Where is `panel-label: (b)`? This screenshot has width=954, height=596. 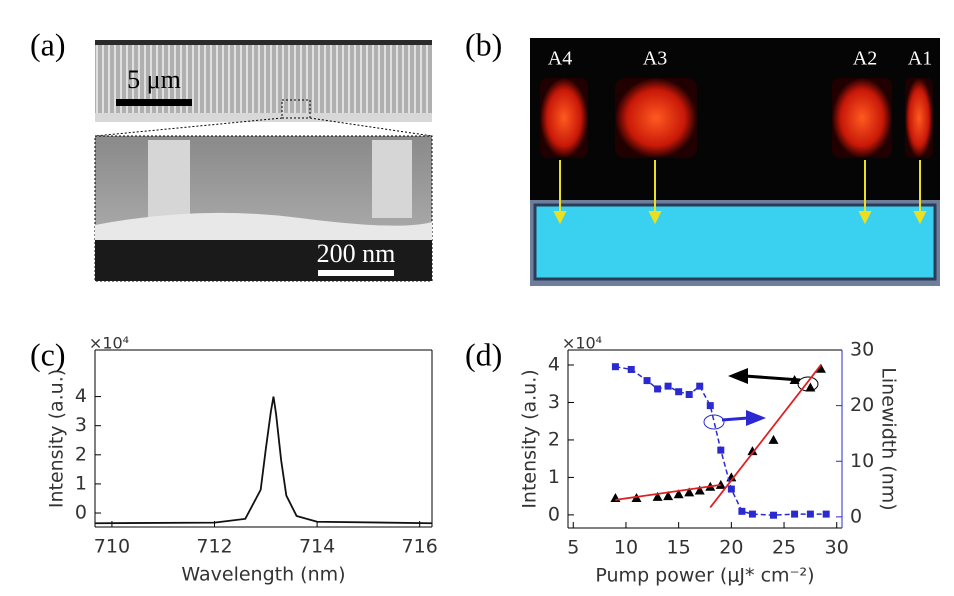
panel-label: (b) is located at coordinates (483, 44).